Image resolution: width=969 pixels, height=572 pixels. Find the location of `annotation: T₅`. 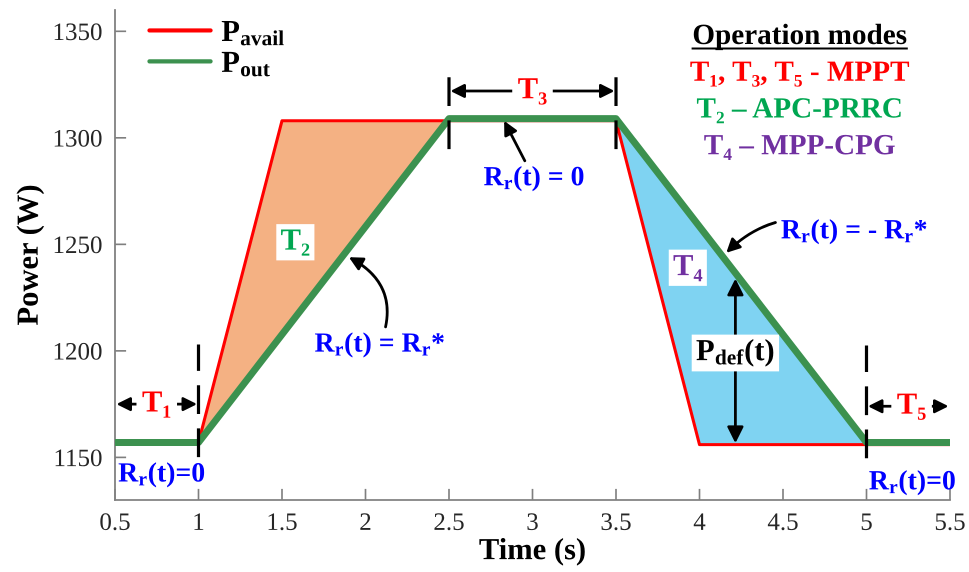

annotation: T₅ is located at coordinates (911, 407).